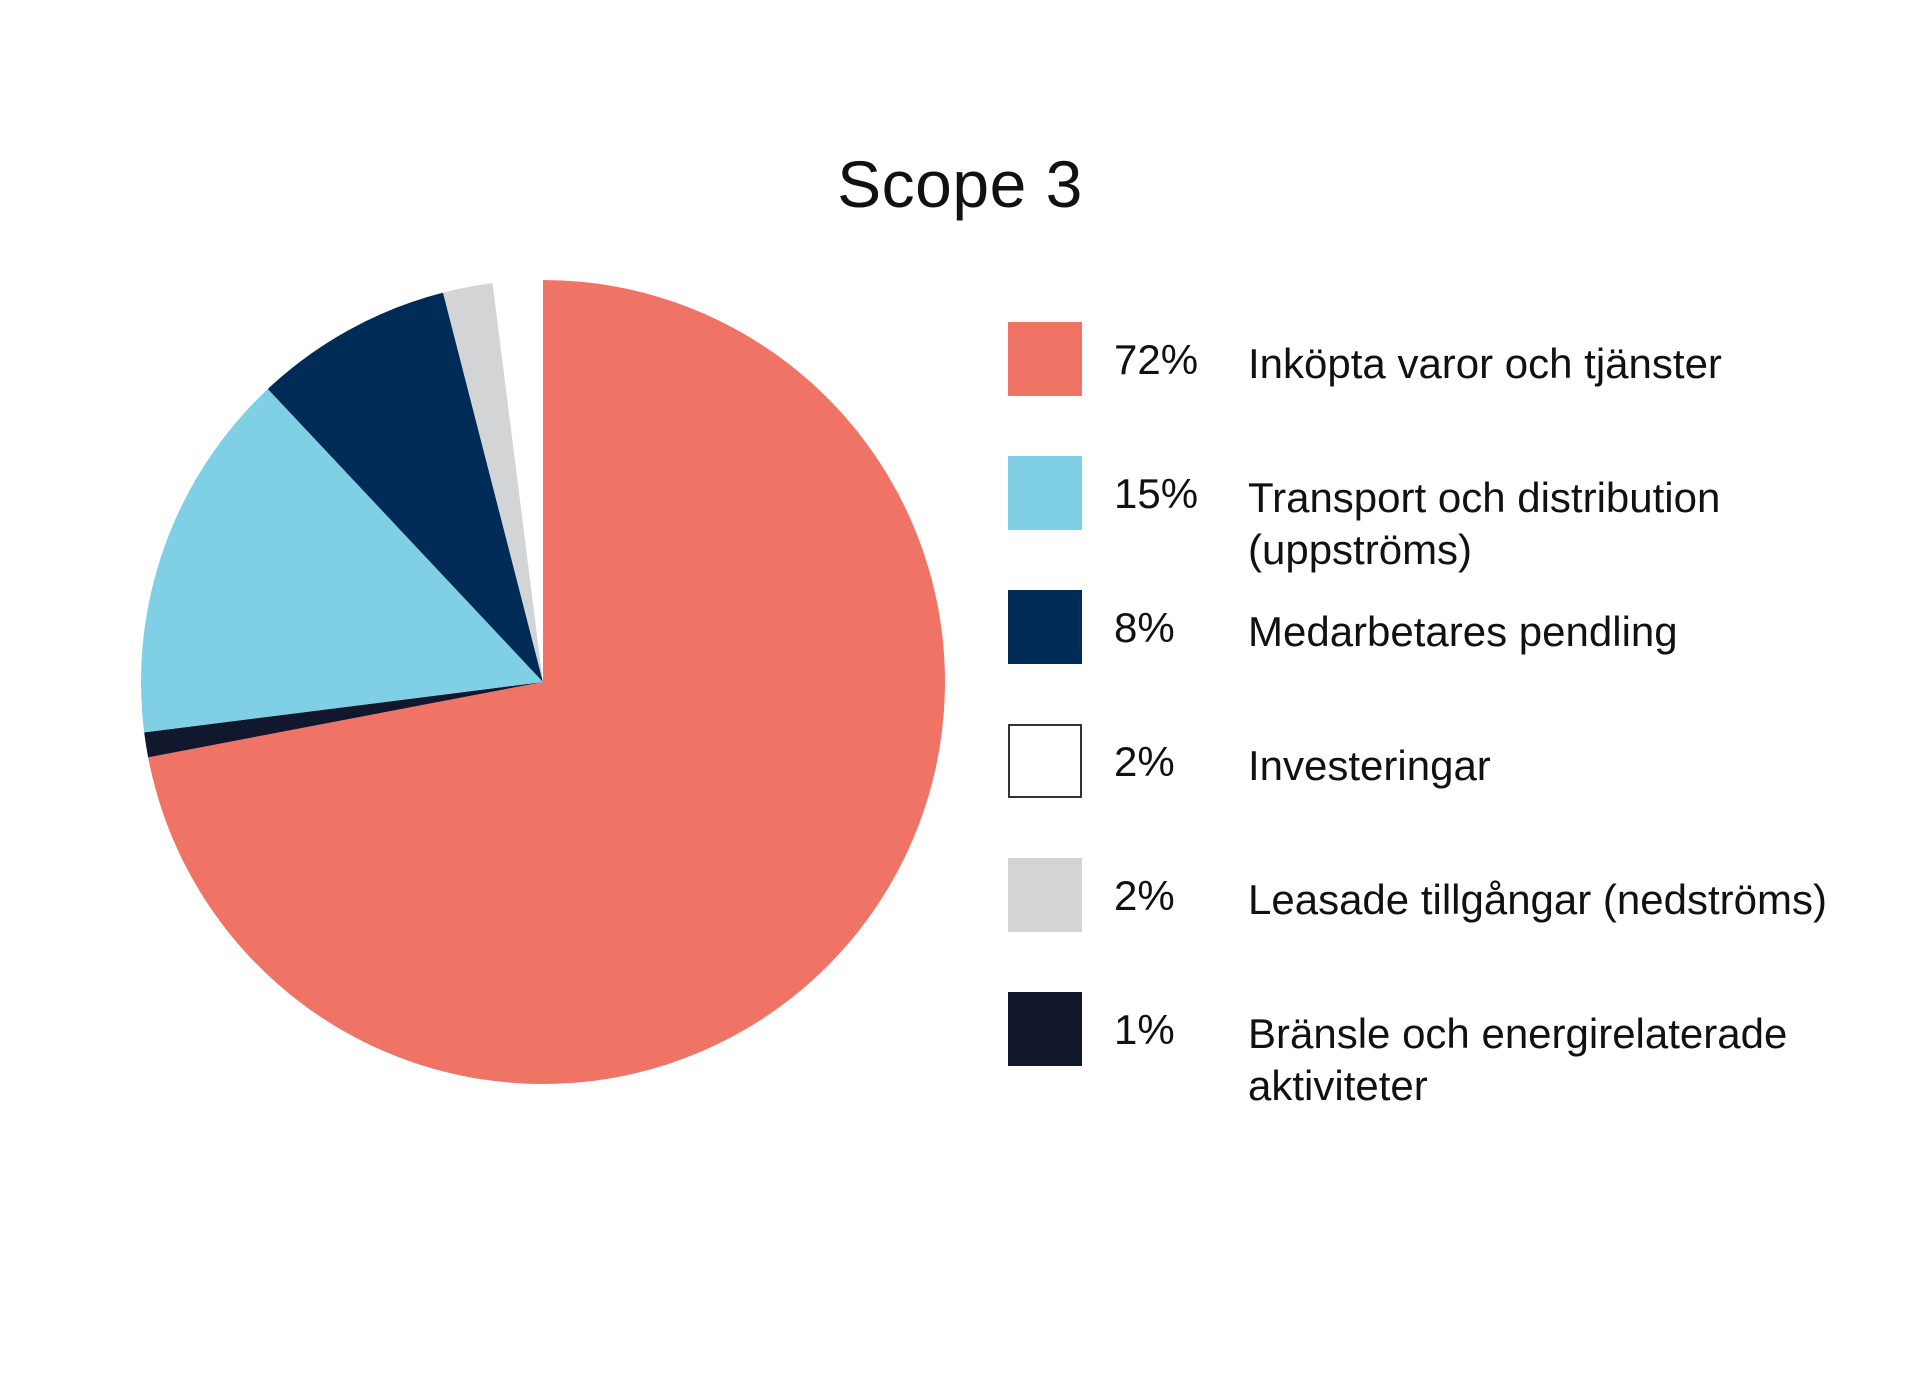 Image resolution: width=1920 pixels, height=1382 pixels. I want to click on legend-label: Inköpta varor och tjänster, so click(1485, 363).